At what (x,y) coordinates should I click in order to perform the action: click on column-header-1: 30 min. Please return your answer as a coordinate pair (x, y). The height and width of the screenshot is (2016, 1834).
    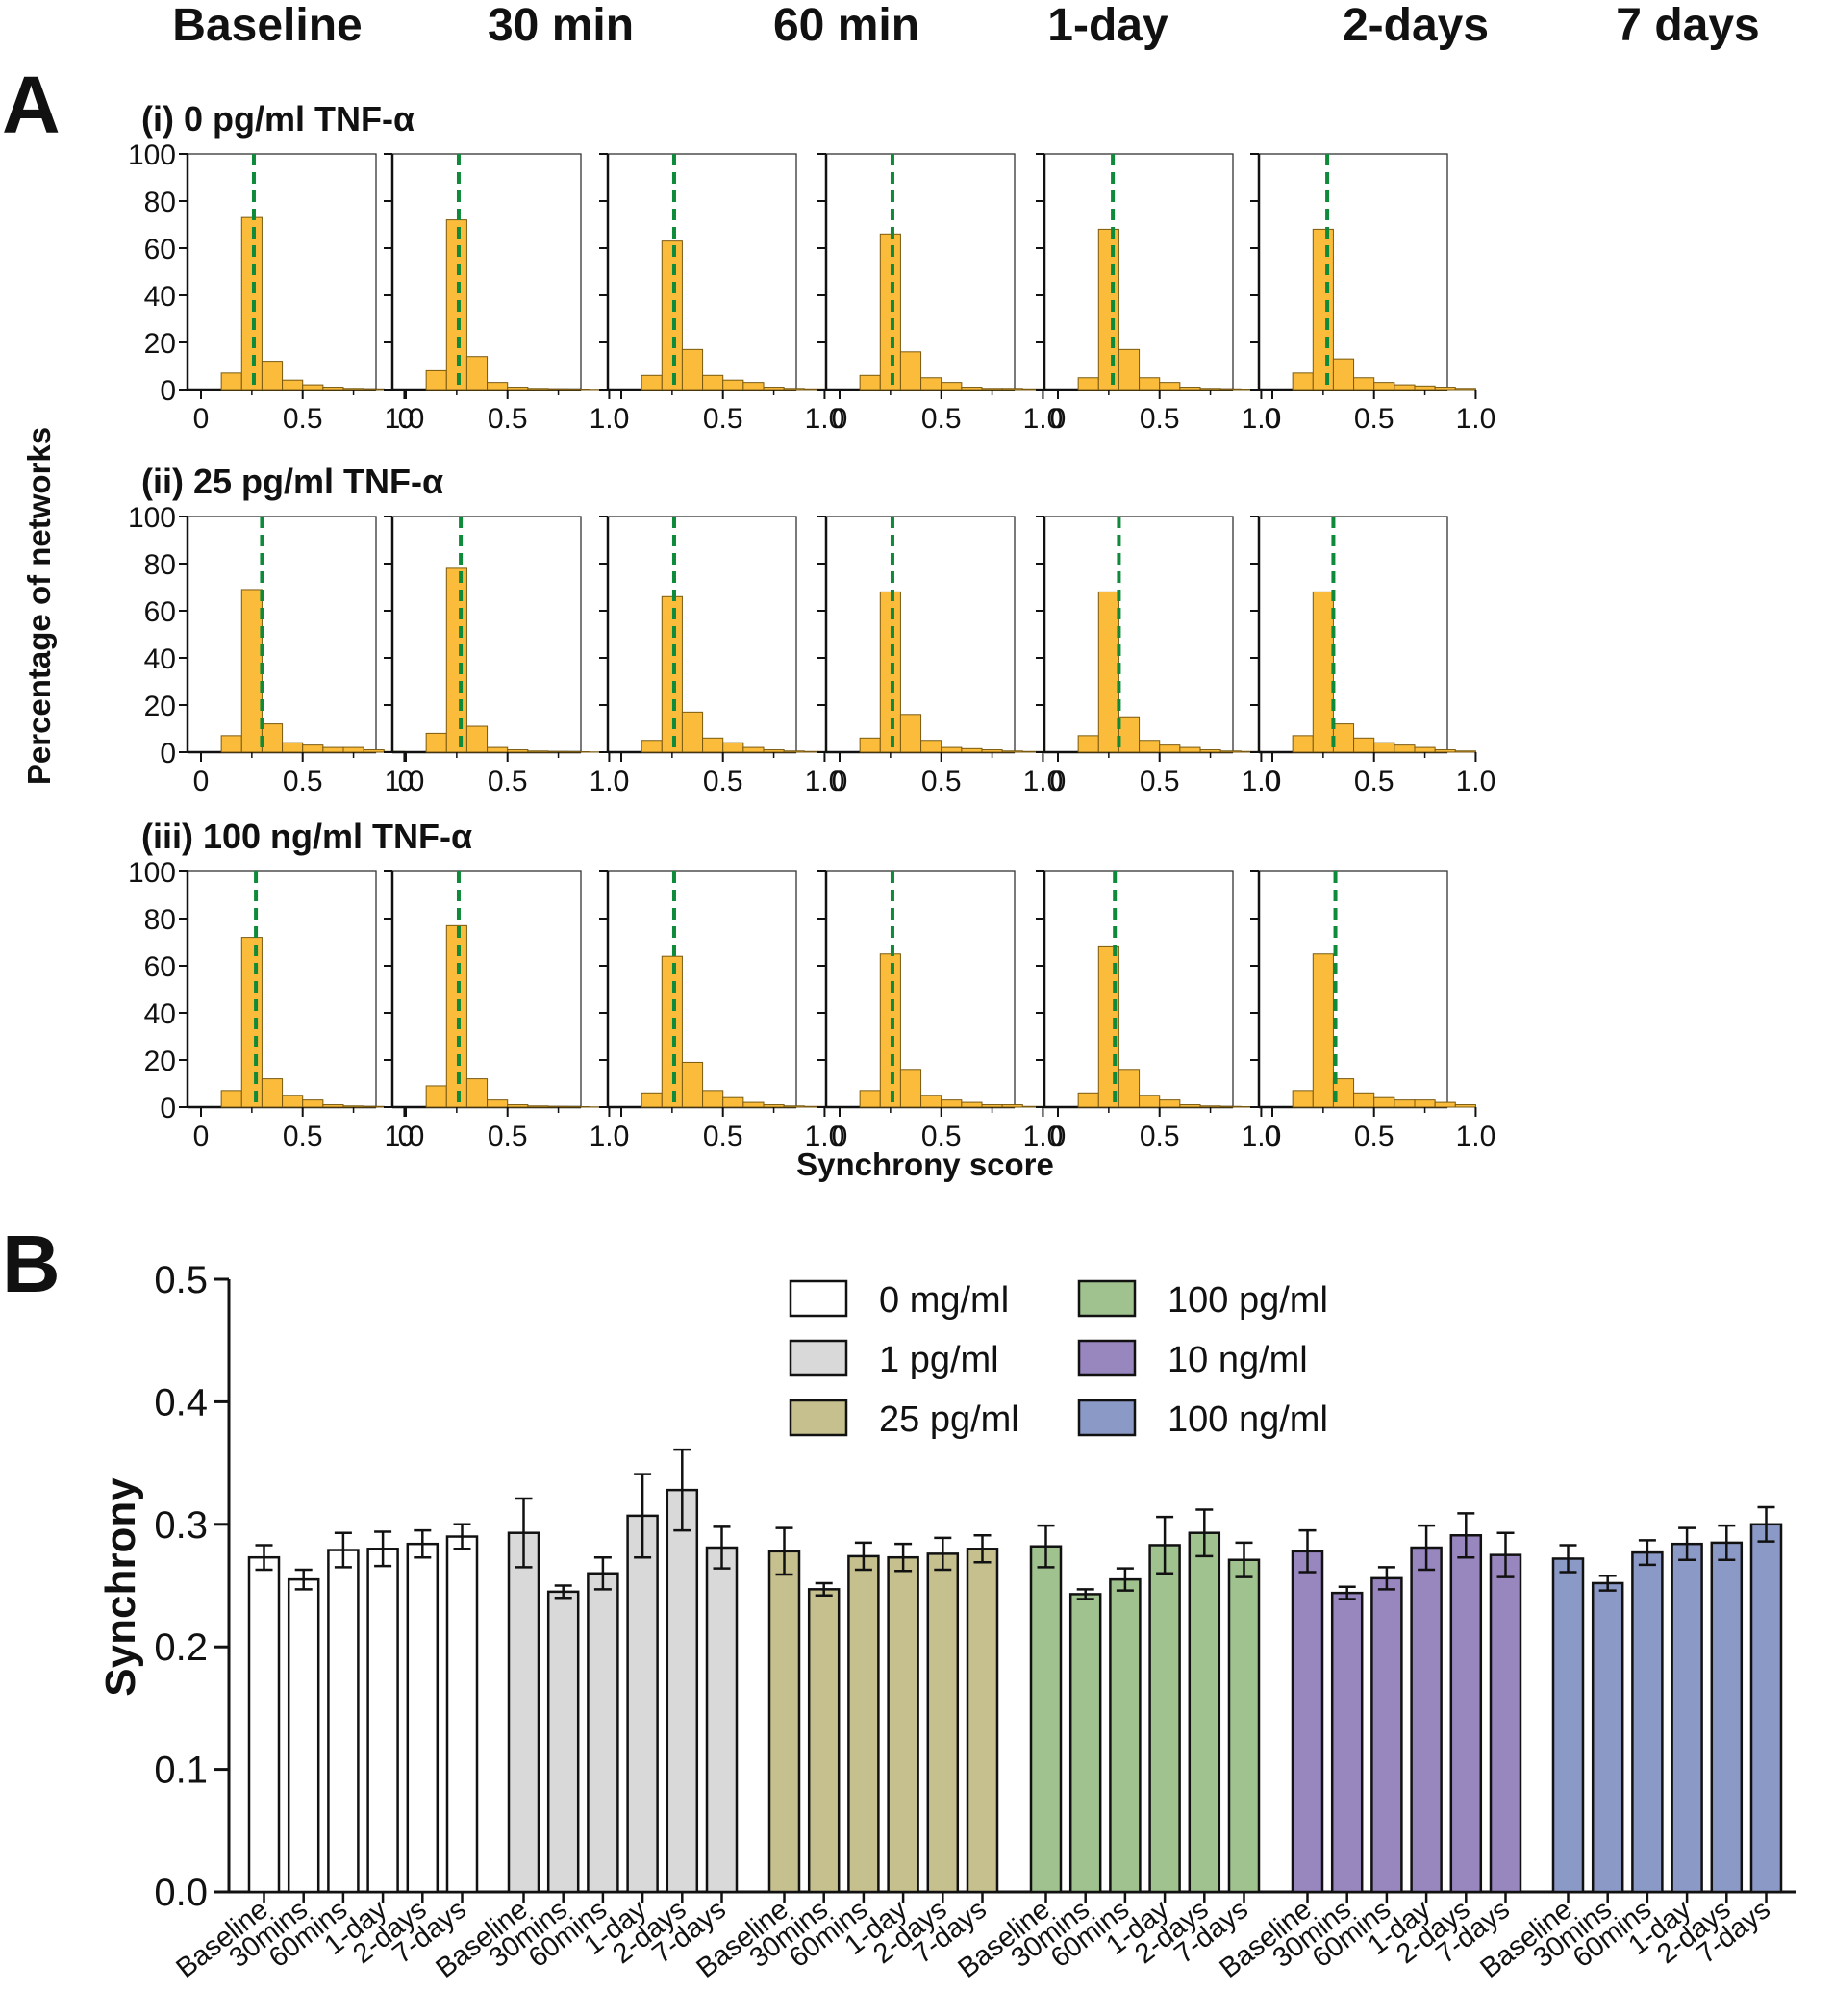
    Looking at the image, I should click on (561, 26).